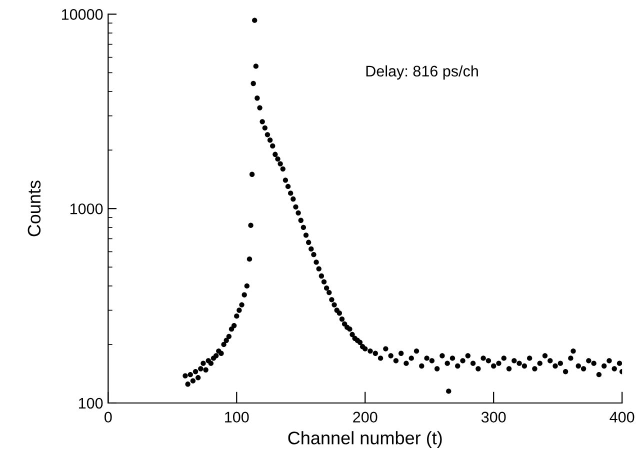 The height and width of the screenshot is (473, 640). Describe the element at coordinates (365, 417) in the screenshot. I see `x-tick-label: 200` at that location.